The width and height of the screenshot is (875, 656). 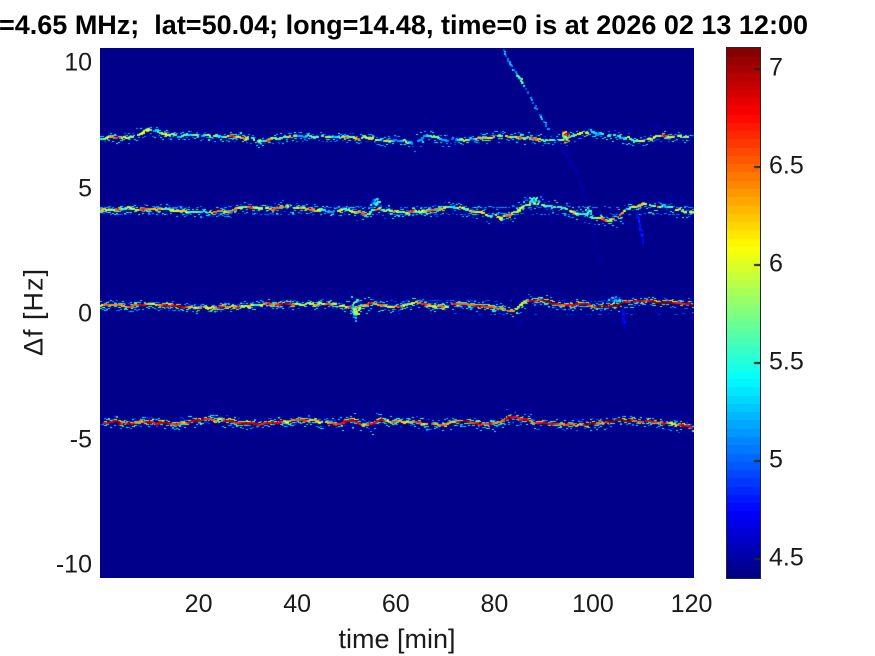 I want to click on colorbar-tick-label: 4.5, so click(x=786, y=557).